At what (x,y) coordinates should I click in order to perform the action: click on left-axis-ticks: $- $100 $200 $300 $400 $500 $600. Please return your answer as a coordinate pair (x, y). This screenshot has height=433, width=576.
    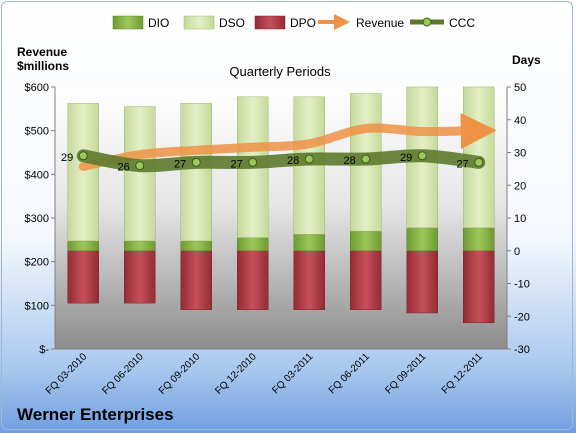
    Looking at the image, I should click on (40, 219).